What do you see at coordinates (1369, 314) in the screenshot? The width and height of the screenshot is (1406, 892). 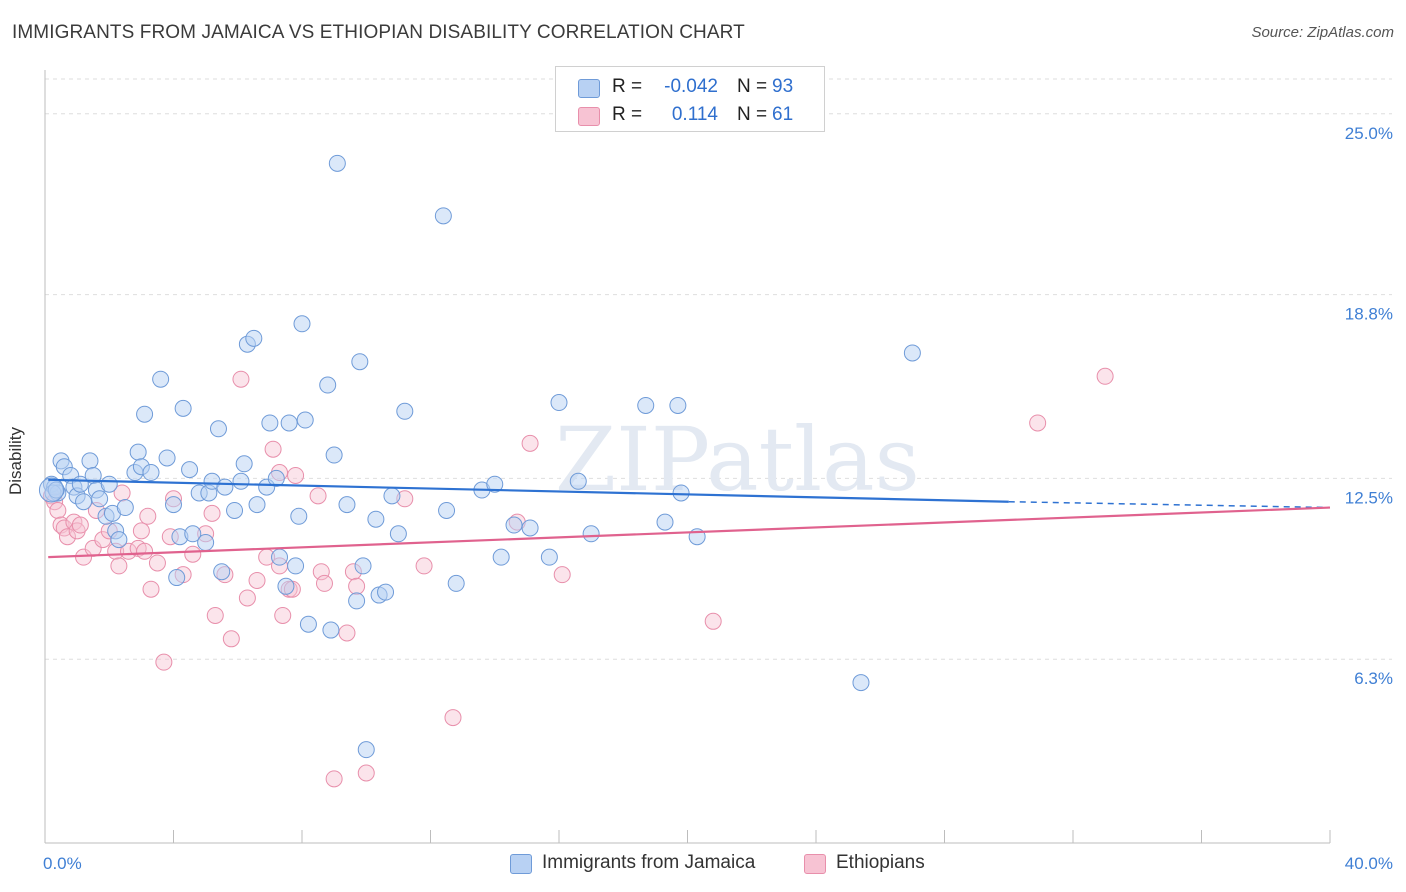 I see `y-tick-label: 18.8%` at bounding box center [1369, 314].